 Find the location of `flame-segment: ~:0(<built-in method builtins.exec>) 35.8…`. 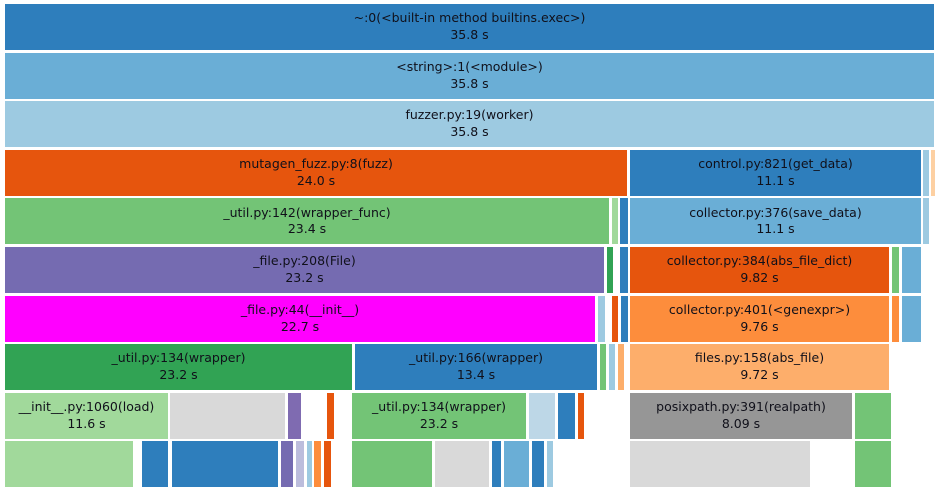

flame-segment: ~:0(<built-in method builtins.exec>) 35.8… is located at coordinates (469, 27).